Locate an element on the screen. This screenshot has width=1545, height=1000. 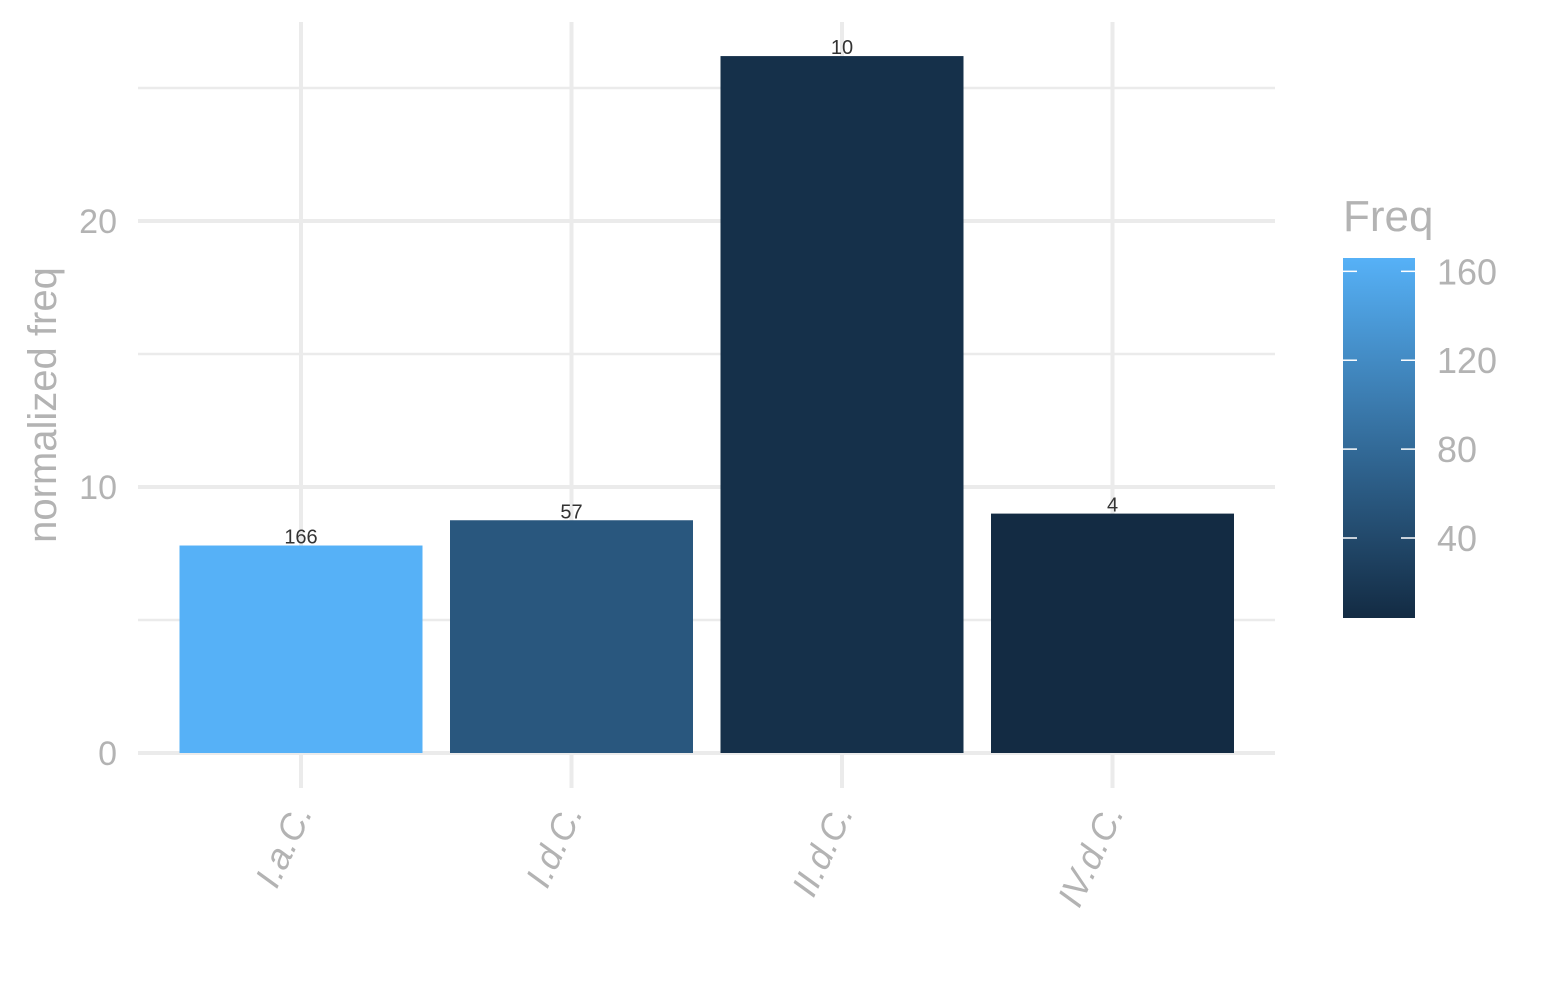
color-legend: Freq 40 80 120 160 is located at coordinates (1420, 405).